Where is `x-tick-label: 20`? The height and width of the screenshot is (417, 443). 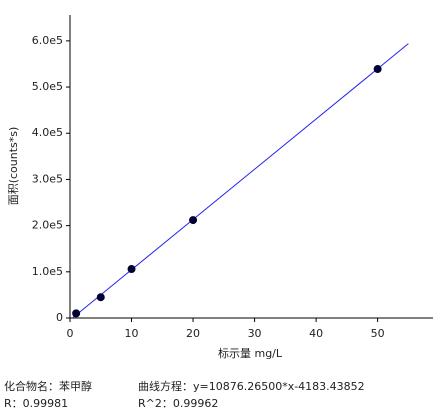 x-tick-label: 20 is located at coordinates (193, 333).